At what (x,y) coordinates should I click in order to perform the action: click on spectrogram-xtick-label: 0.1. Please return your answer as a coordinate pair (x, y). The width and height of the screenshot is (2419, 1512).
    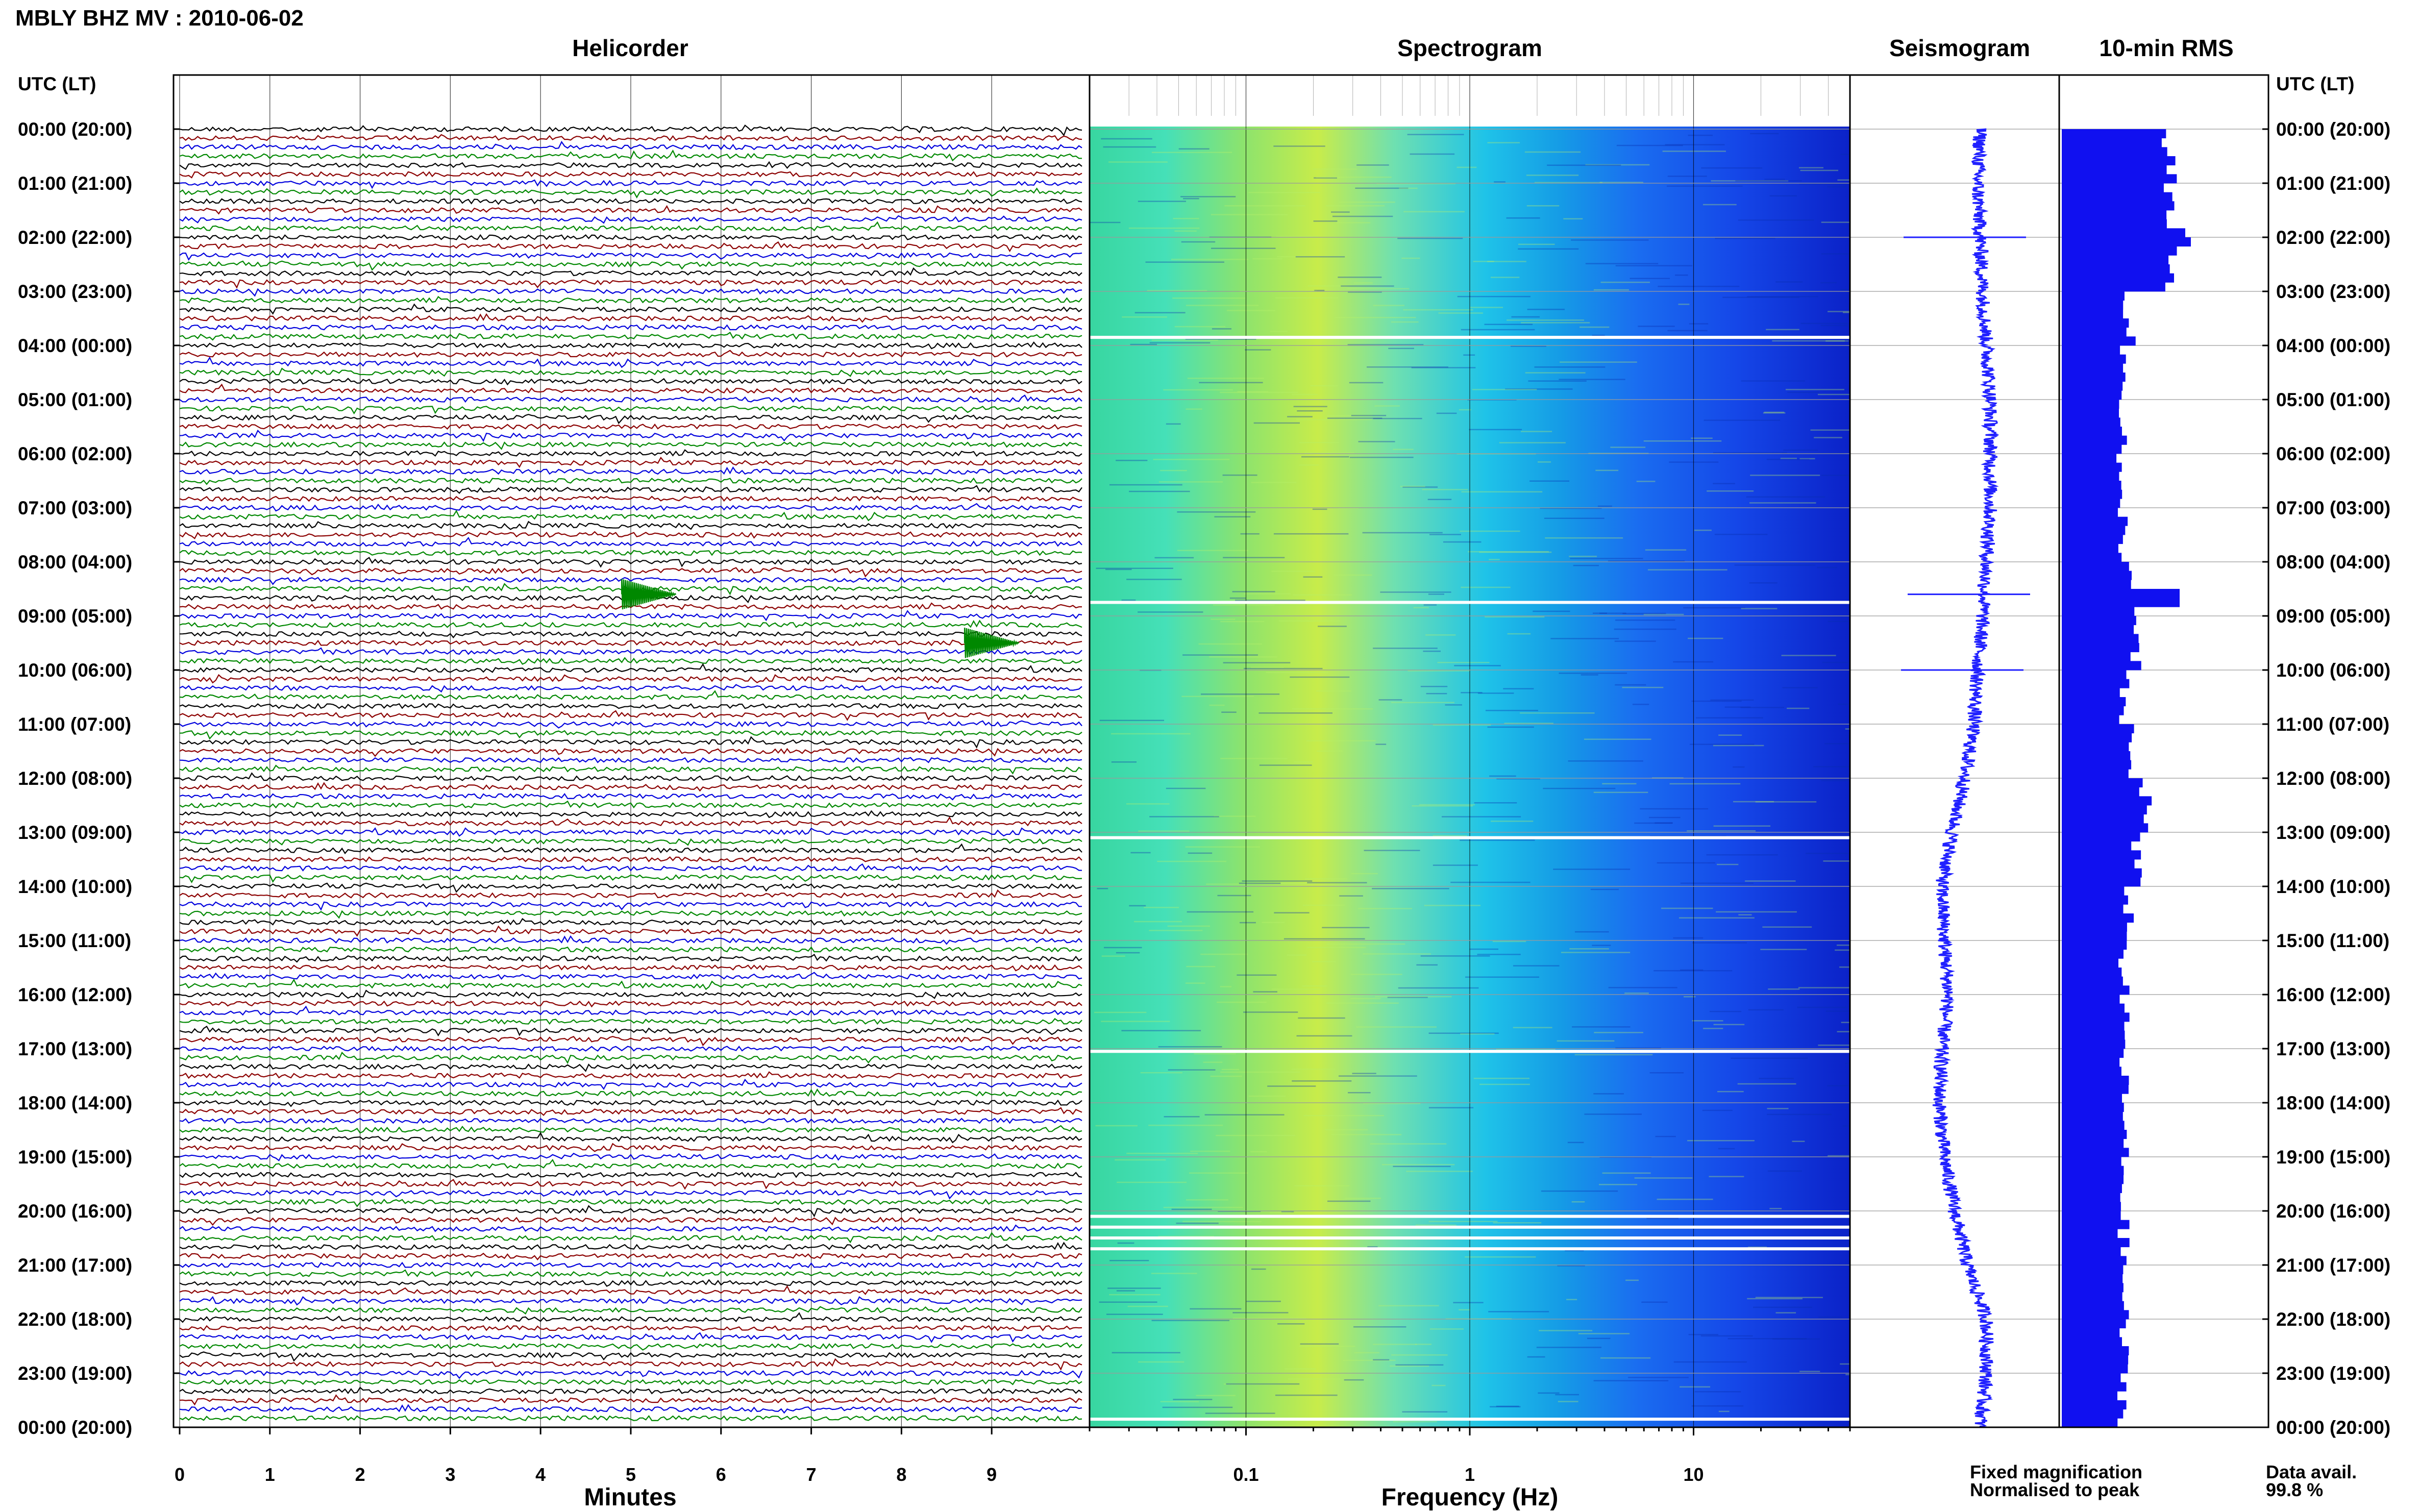
    Looking at the image, I should click on (1245, 1474).